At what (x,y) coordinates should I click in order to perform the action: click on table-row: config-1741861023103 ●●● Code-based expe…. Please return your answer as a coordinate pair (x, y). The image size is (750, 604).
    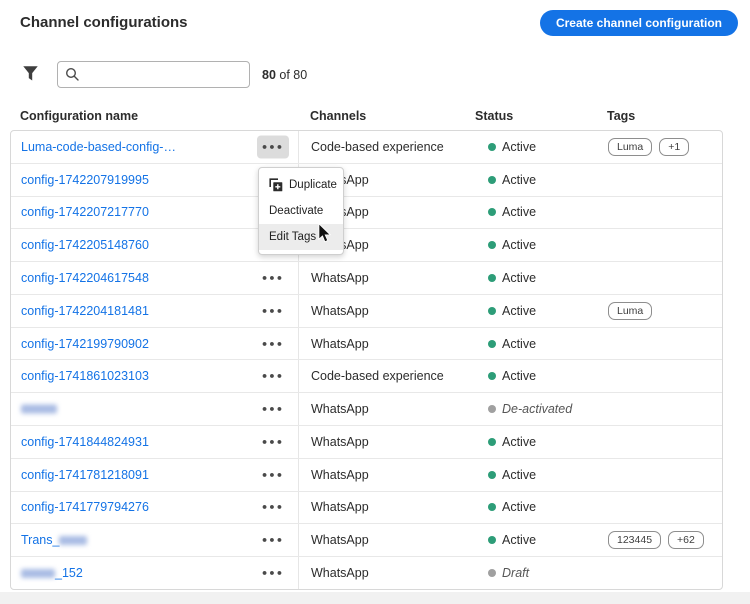
    Looking at the image, I should click on (366, 375).